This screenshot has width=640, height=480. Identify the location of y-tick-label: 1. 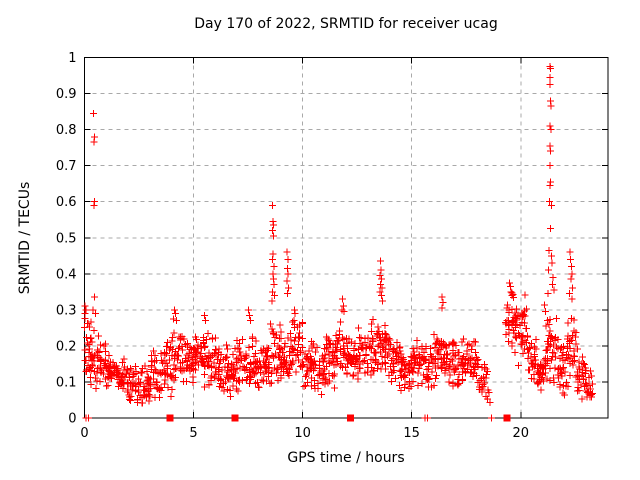
(72, 58).